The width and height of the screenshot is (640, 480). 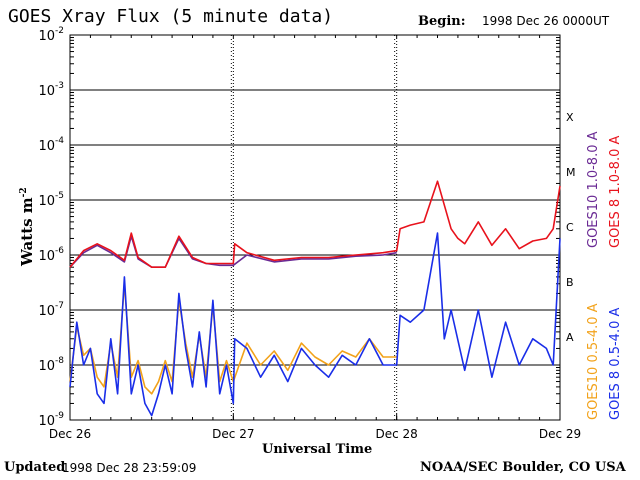 What do you see at coordinates (570, 337) in the screenshot?
I see `flare-class-label: A` at bounding box center [570, 337].